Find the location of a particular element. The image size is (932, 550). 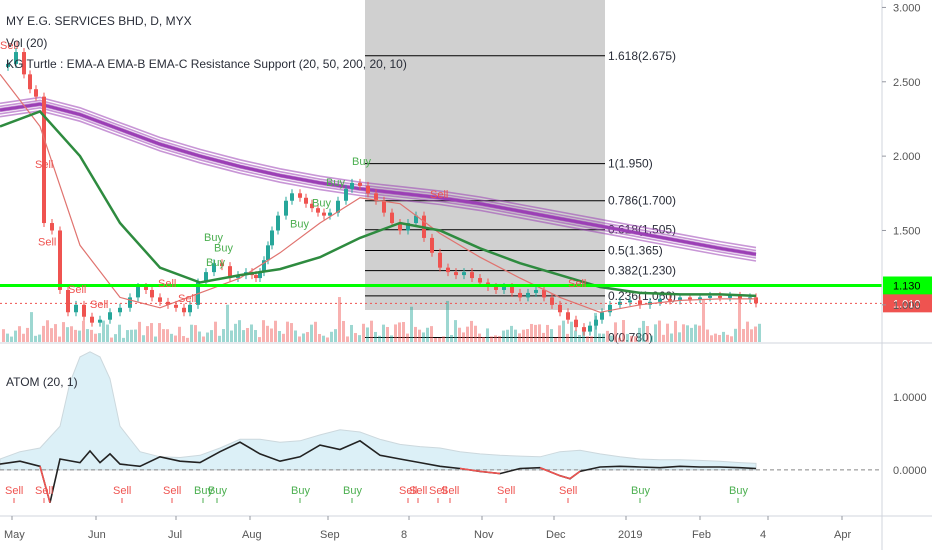

time-tick-label: Jun is located at coordinates (97, 535).